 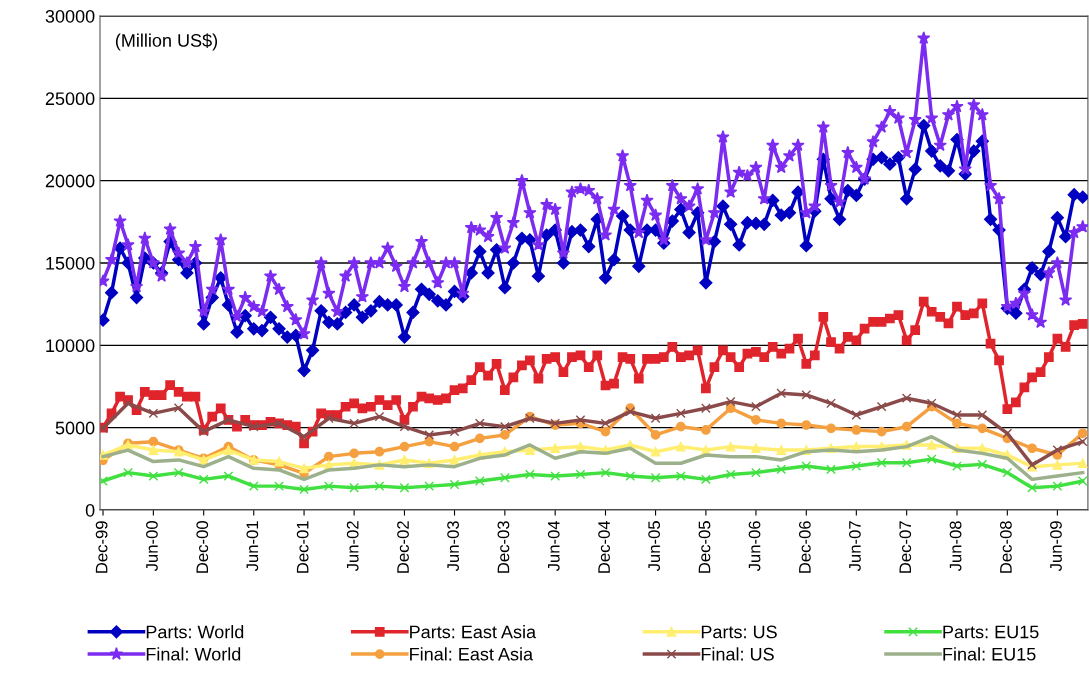 I want to click on x-tick-label: Dec-03, so click(x=503, y=547).